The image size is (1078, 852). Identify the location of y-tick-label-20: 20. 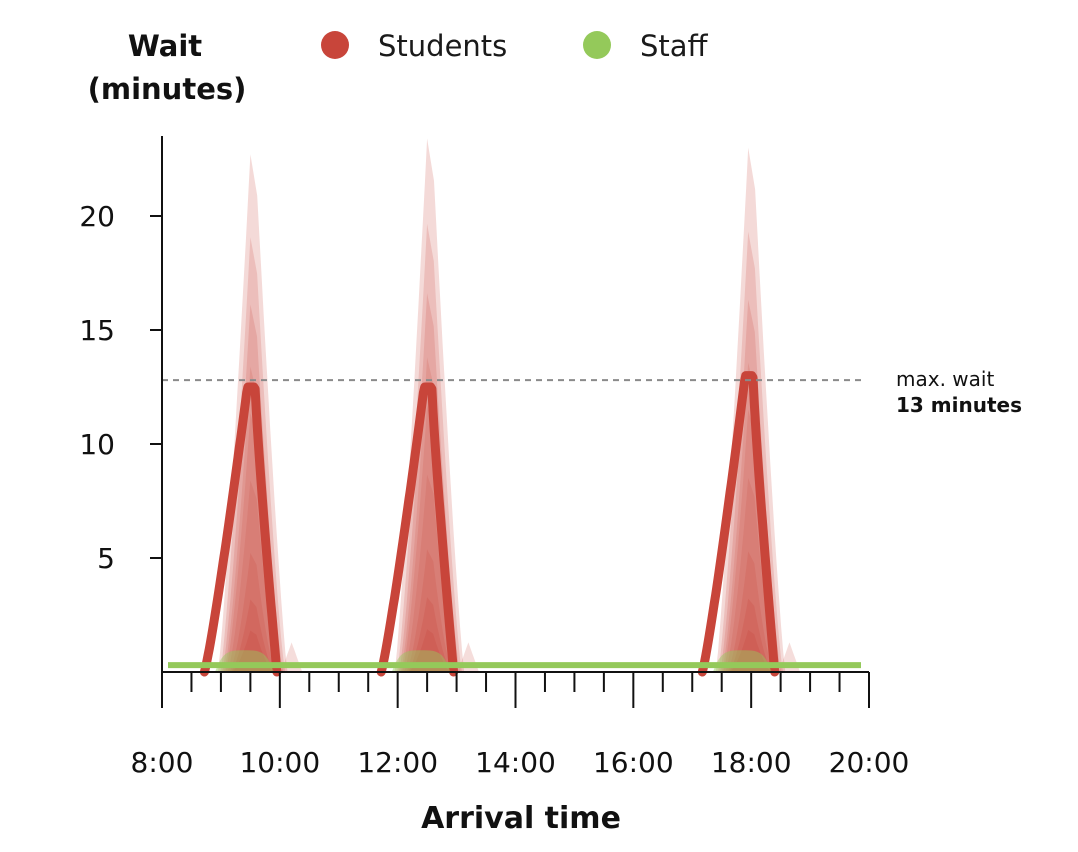
(97, 216).